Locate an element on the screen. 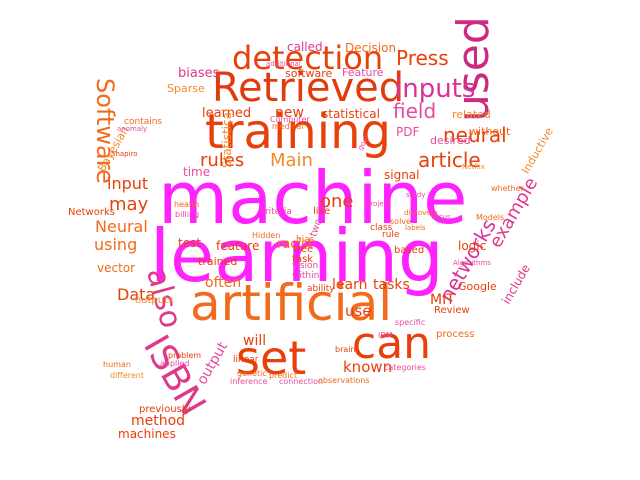 The width and height of the screenshot is (640, 480). word-feature: feature is located at coordinates (238, 246).